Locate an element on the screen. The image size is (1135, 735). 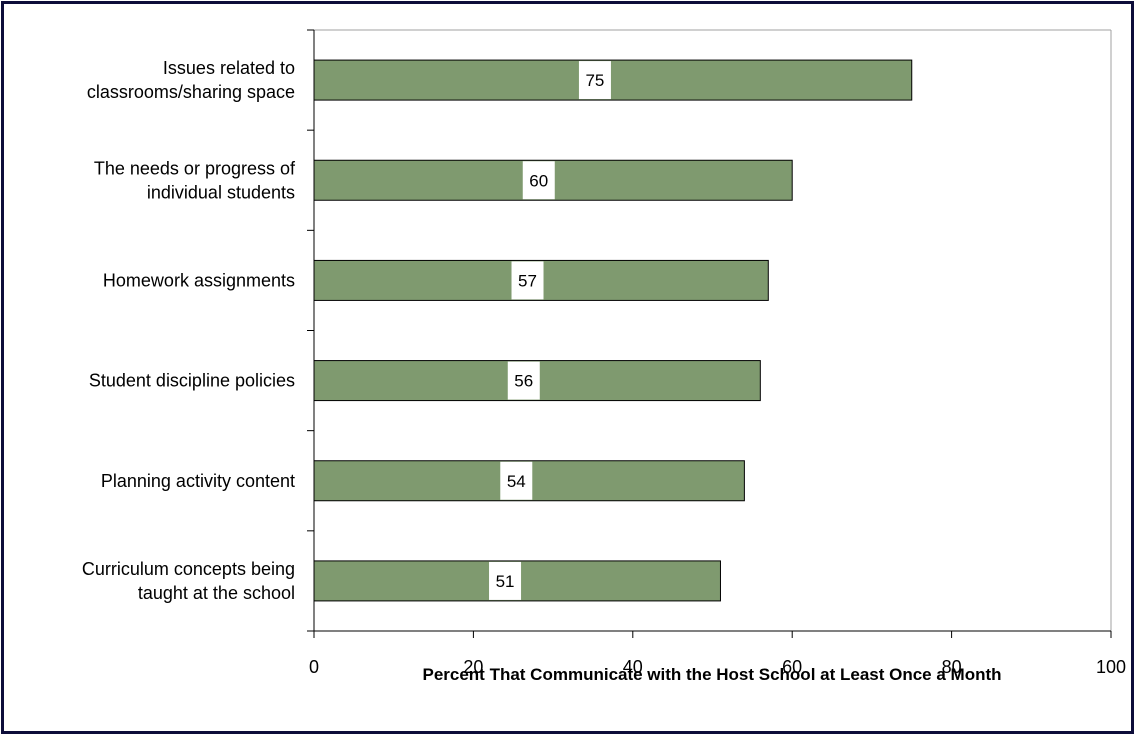
category-label: Issues related to is located at coordinates (229, 68).